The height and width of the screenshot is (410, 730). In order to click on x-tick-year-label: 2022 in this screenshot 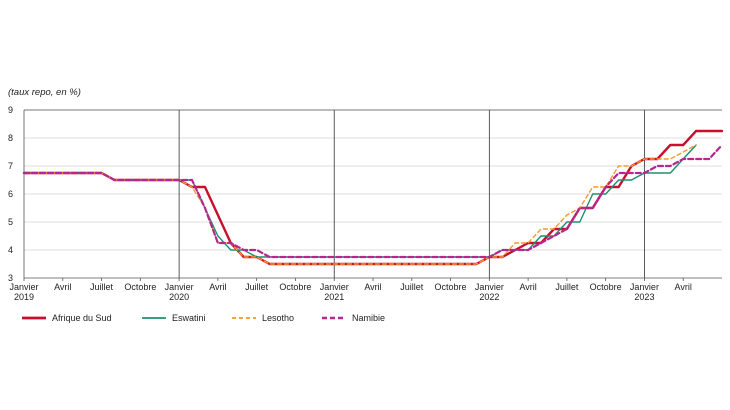, I will do `click(489, 297)`.